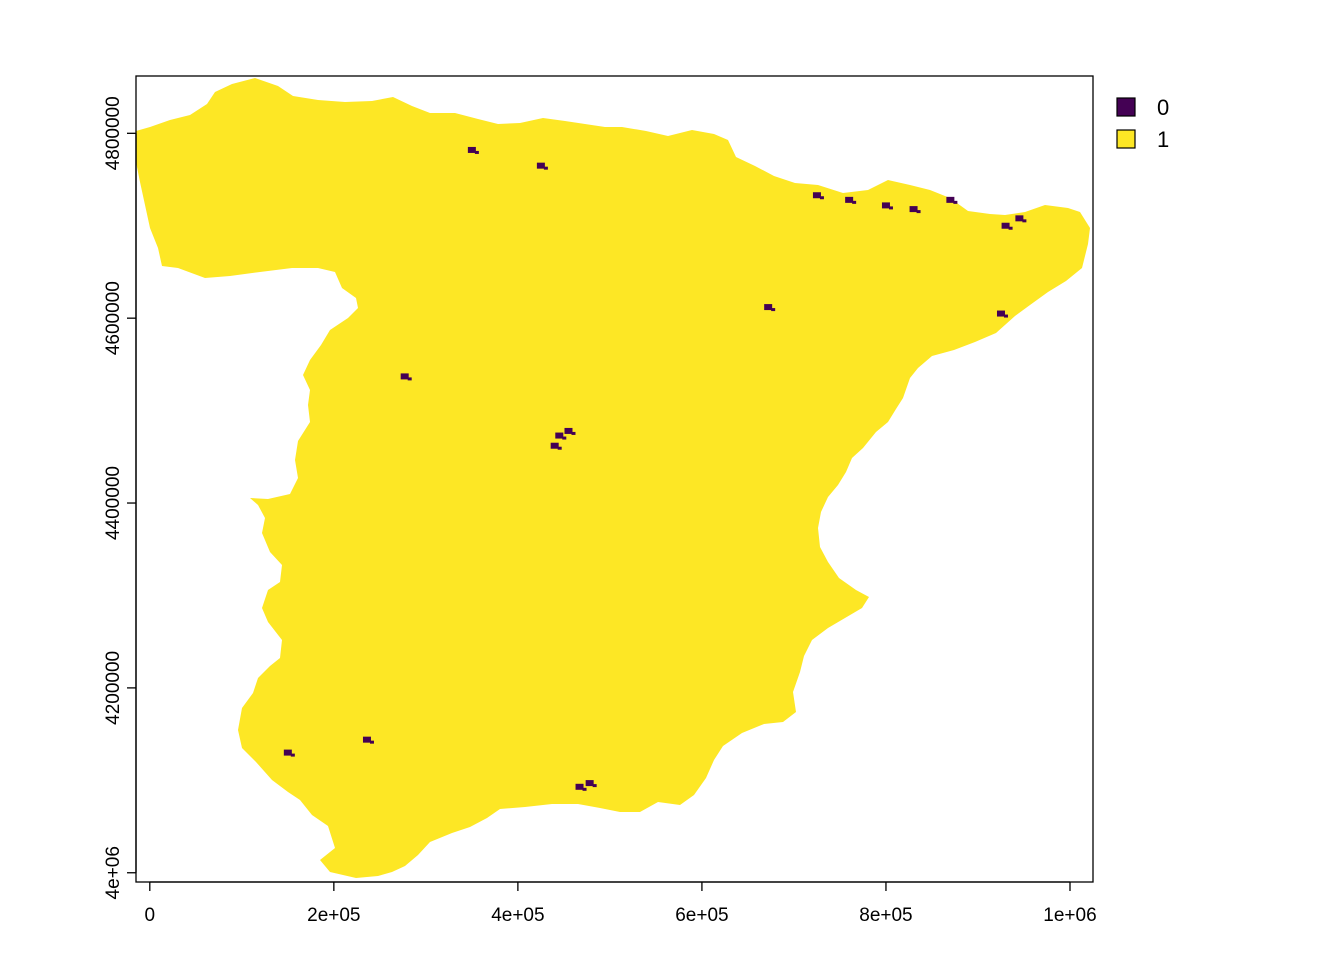 Image resolution: width=1344 pixels, height=960 pixels. What do you see at coordinates (113, 503) in the screenshot?
I see `y-tick-label: 4400000` at bounding box center [113, 503].